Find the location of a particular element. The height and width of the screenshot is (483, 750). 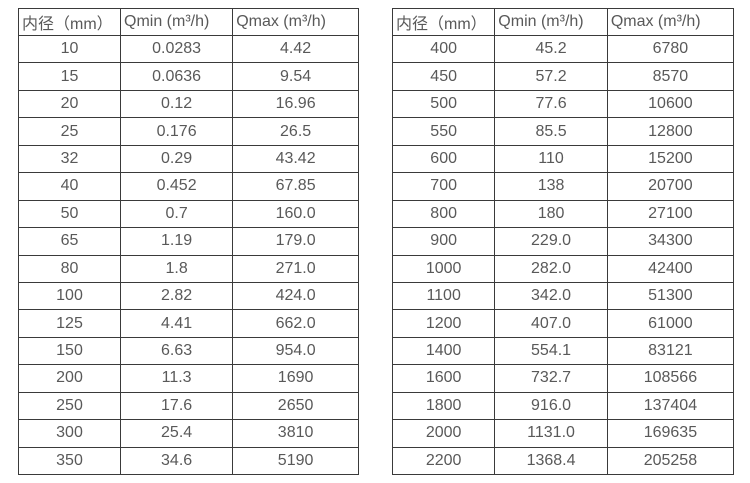

cell-qmax: 51300 is located at coordinates (670, 296).